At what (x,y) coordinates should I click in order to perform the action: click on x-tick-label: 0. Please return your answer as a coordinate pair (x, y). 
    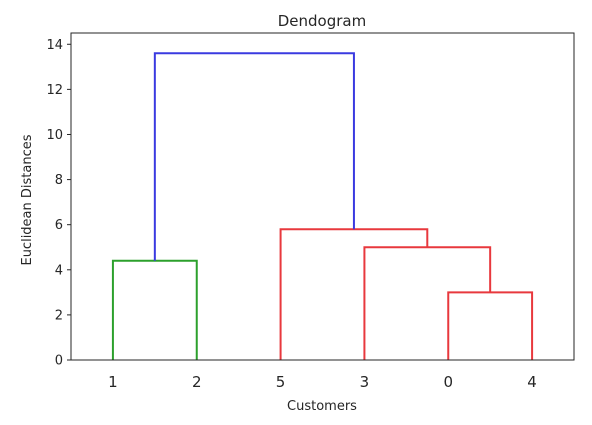
    Looking at the image, I should click on (448, 382).